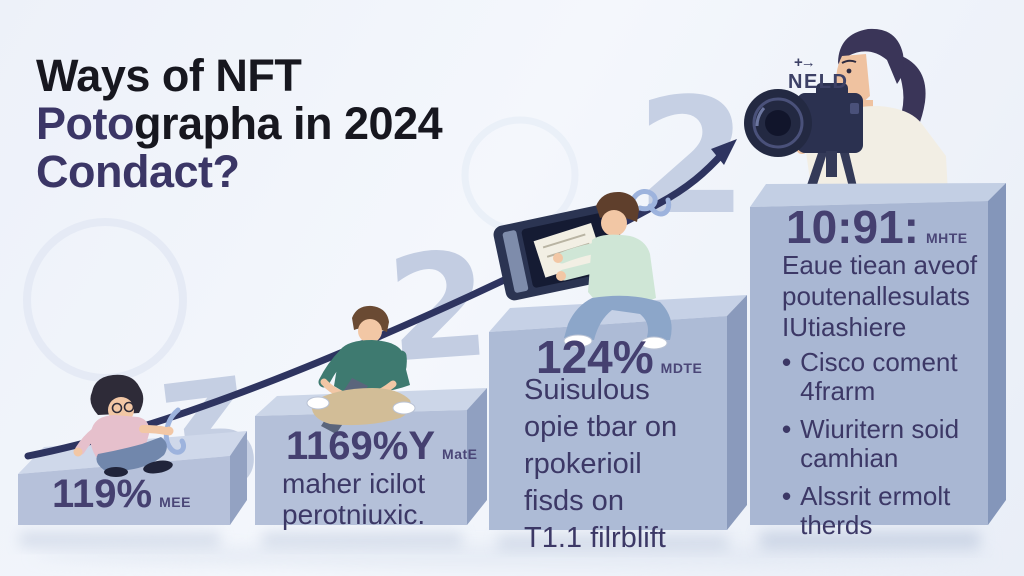 The height and width of the screenshot is (576, 1024). I want to click on step1-reflection, so click(120, 539).